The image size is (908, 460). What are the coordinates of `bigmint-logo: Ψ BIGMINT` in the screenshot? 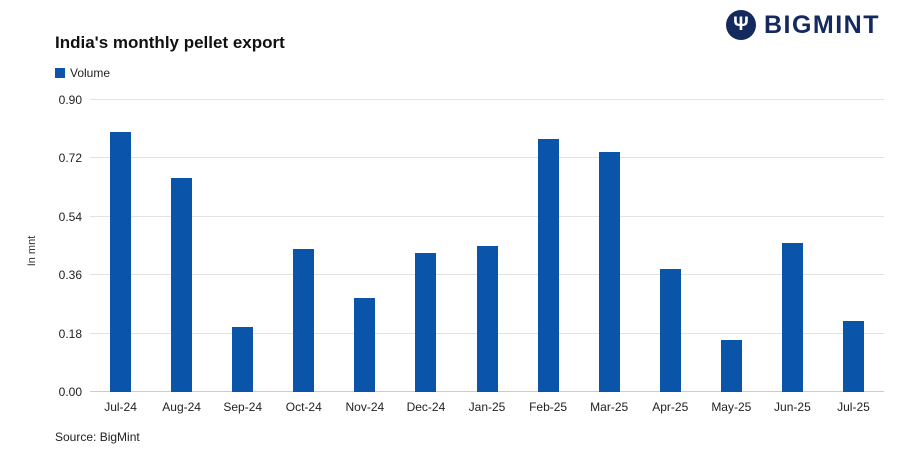 It's located at (802, 25).